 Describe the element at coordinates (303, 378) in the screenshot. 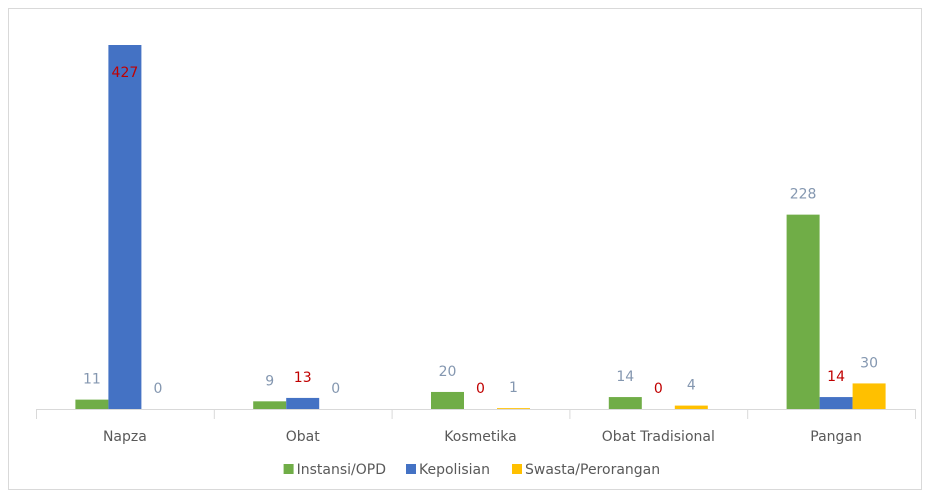

I see `value-label: 13` at that location.